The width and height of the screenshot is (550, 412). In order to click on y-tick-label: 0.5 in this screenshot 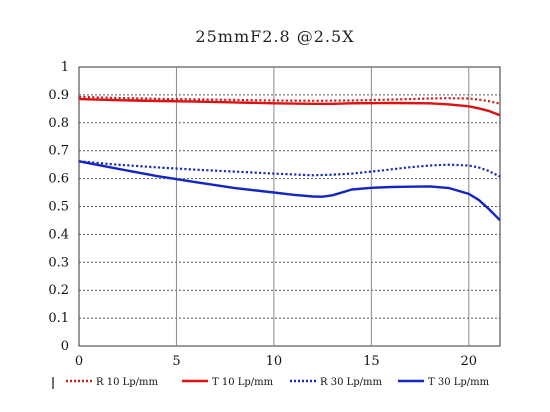, I will do `click(58, 207)`.